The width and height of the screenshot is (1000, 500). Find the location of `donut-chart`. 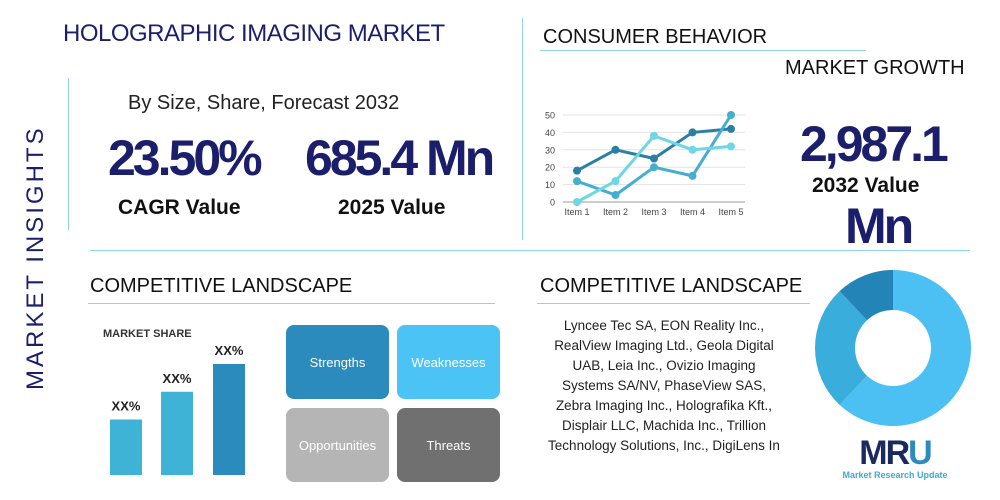

donut-chart is located at coordinates (893, 348).